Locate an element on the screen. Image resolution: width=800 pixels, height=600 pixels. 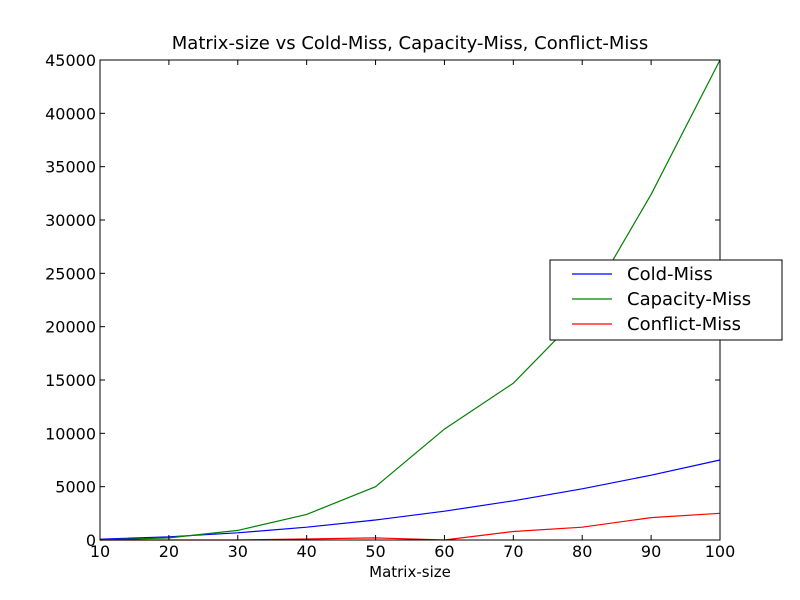
legend-label: Conflict-Miss is located at coordinates (684, 324).